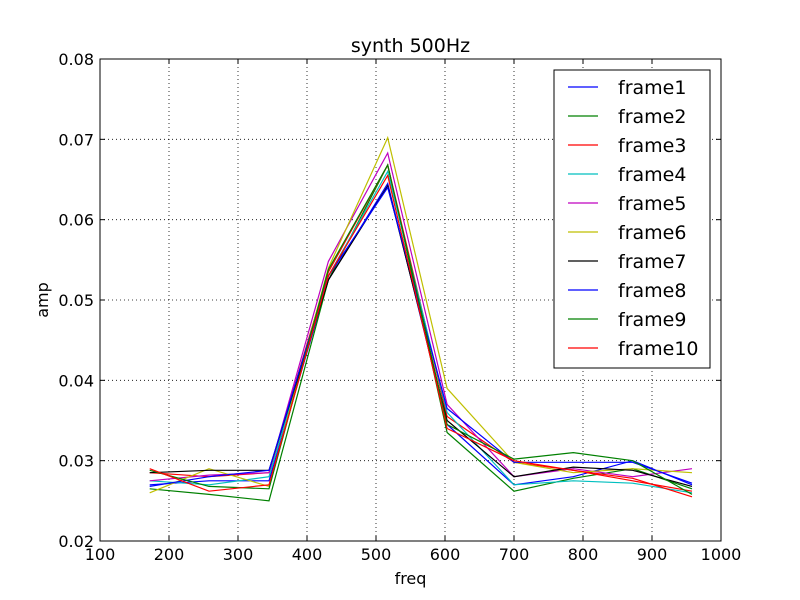 This screenshot has height=600, width=800. I want to click on y-tick-label: 0.06, so click(76, 220).